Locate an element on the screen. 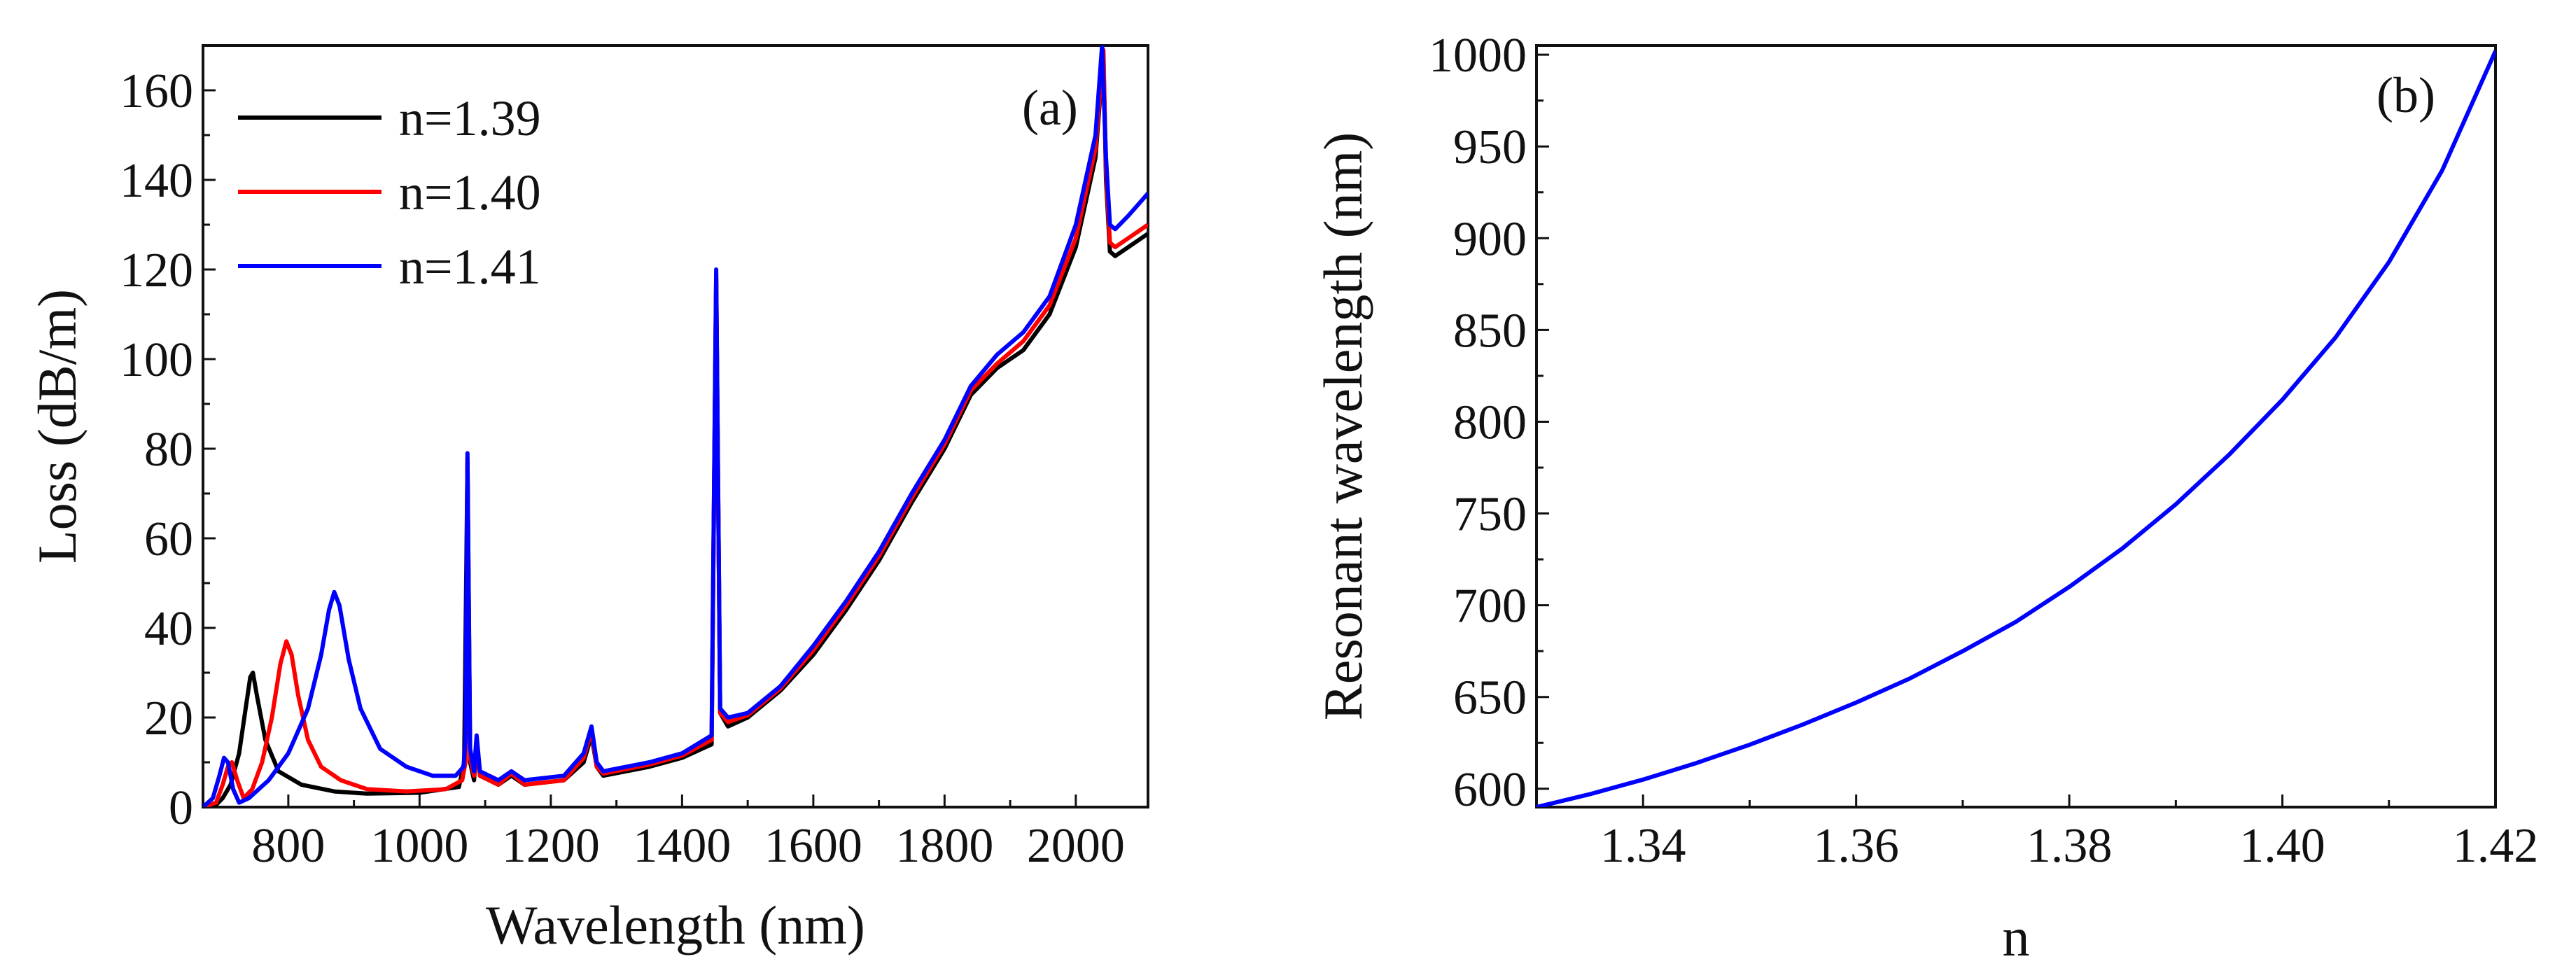  resonance-chart-ytick-label: 650 is located at coordinates (1490, 698).